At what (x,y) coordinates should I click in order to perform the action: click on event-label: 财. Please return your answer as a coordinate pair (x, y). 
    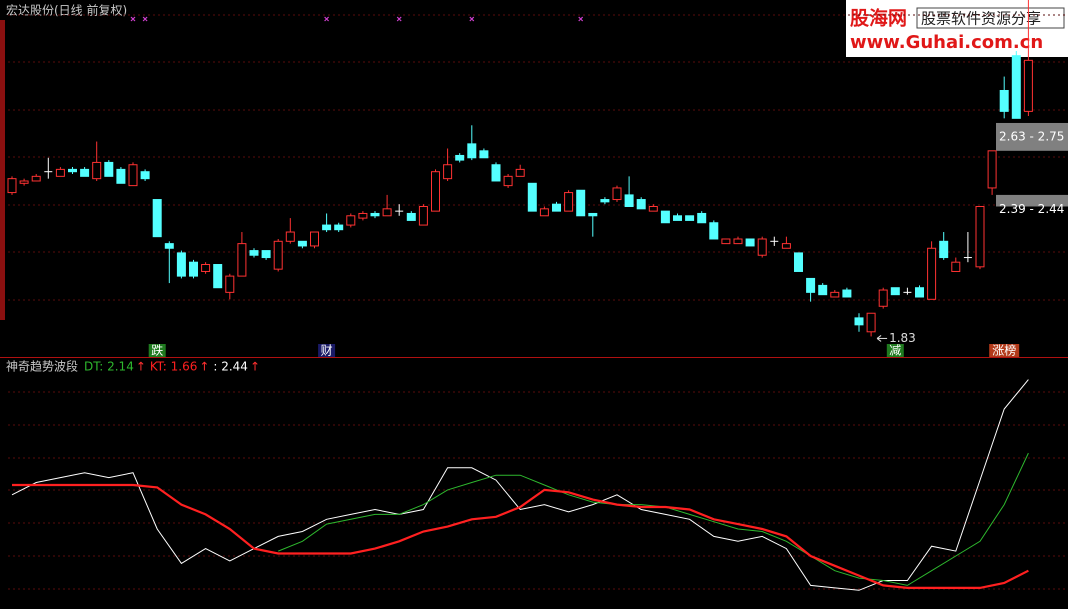
    Looking at the image, I should click on (327, 351).